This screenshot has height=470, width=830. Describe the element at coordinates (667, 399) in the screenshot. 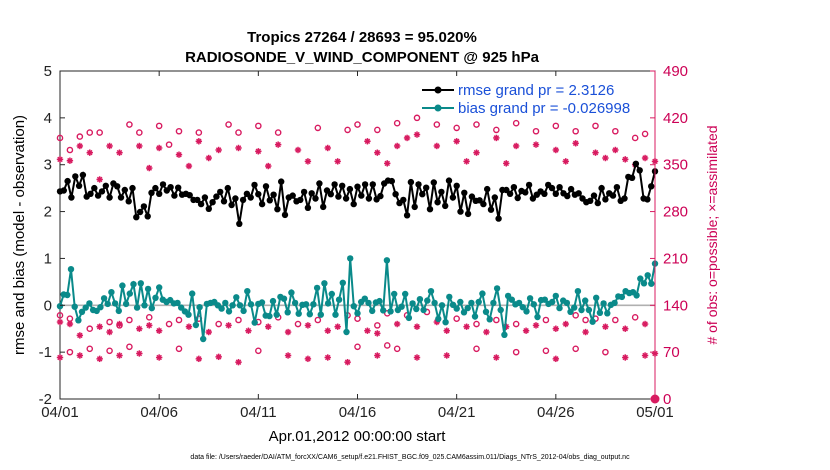

I see `y-right-tick-label: 0` at that location.